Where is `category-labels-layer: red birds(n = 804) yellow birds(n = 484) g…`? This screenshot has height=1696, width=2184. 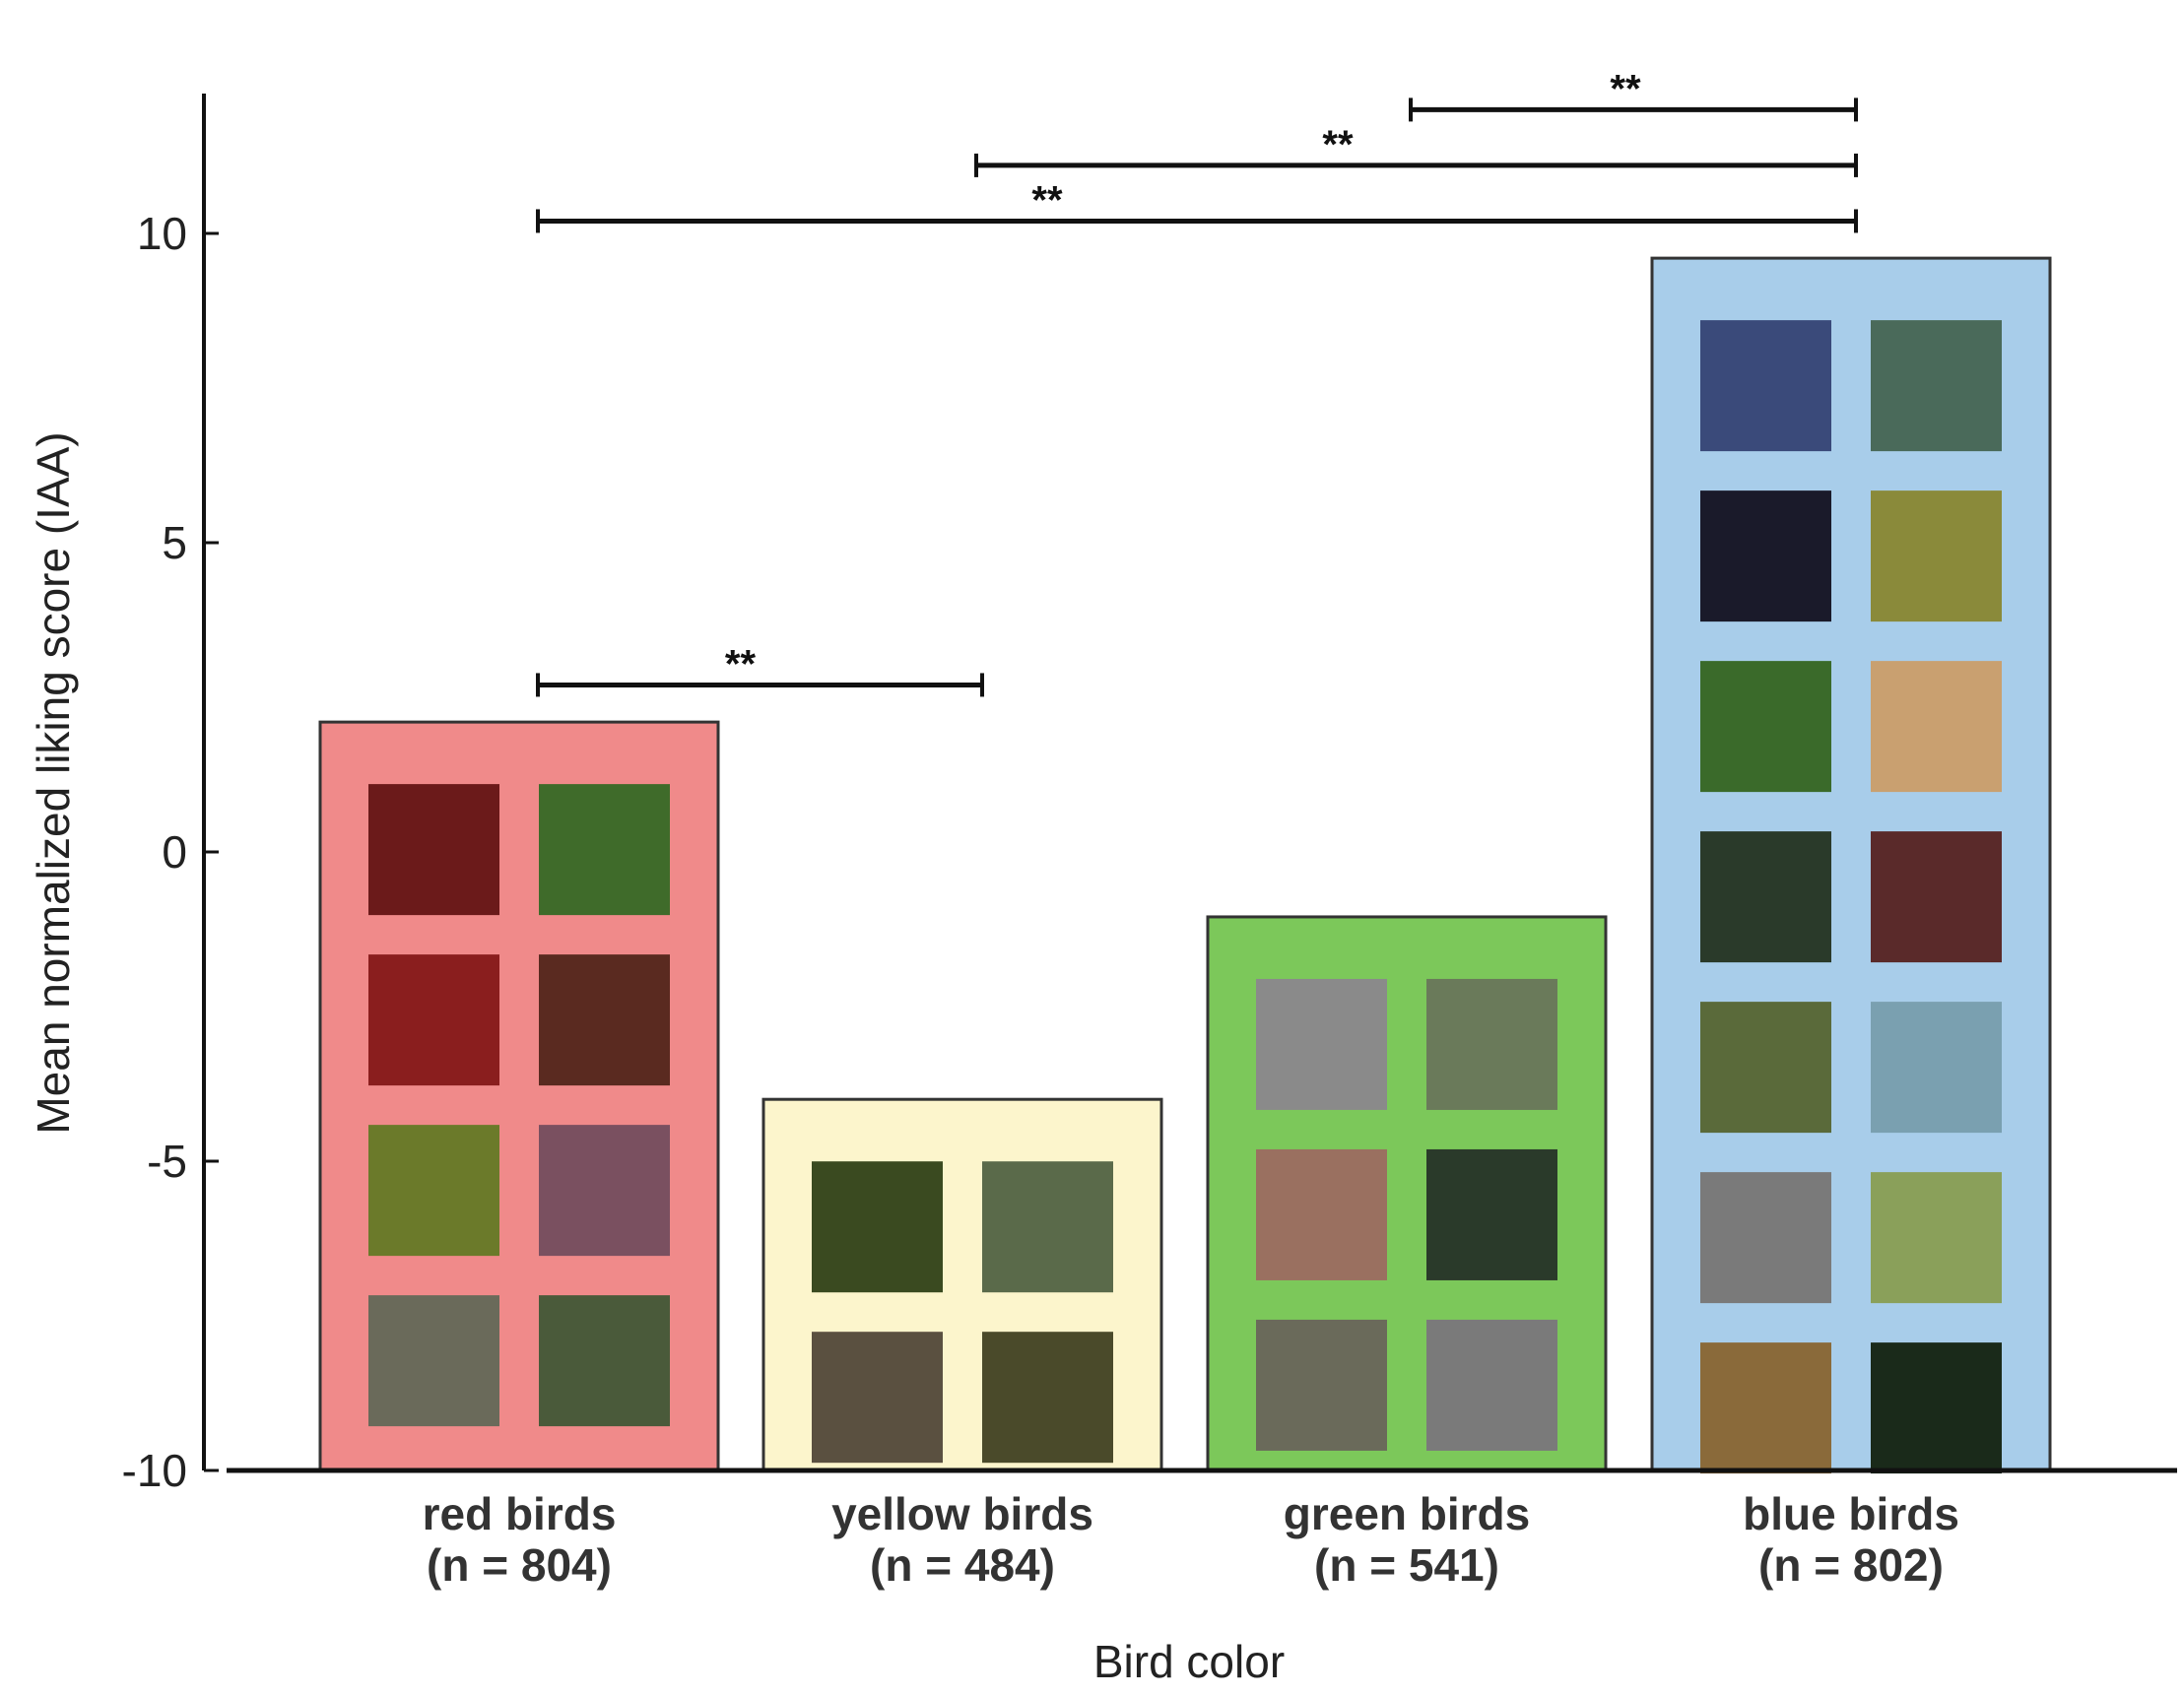
category-labels-layer: red birds(n = 804) yellow birds(n = 484) g… is located at coordinates (1191, 1539).